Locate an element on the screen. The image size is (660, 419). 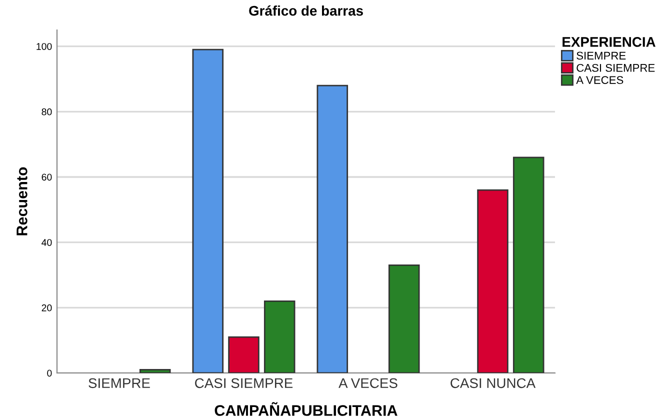
x-tick-label: A VECES is located at coordinates (368, 383).